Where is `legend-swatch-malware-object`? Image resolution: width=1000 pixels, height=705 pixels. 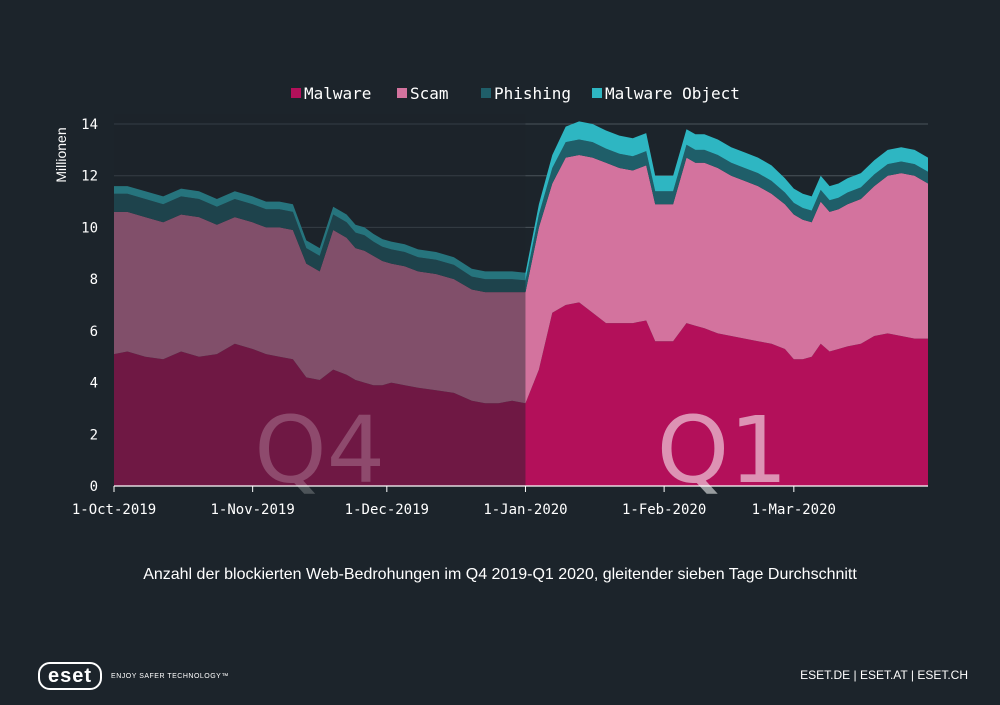
legend-swatch-malware-object is located at coordinates (597, 93).